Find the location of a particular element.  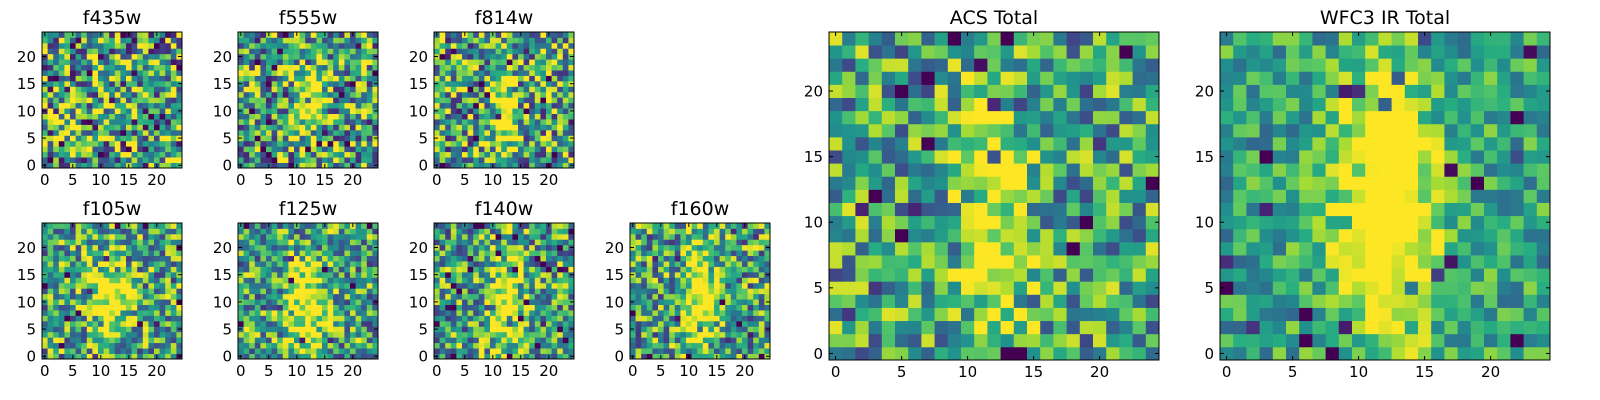

x-tick-label: 15 is located at coordinates (716, 371).